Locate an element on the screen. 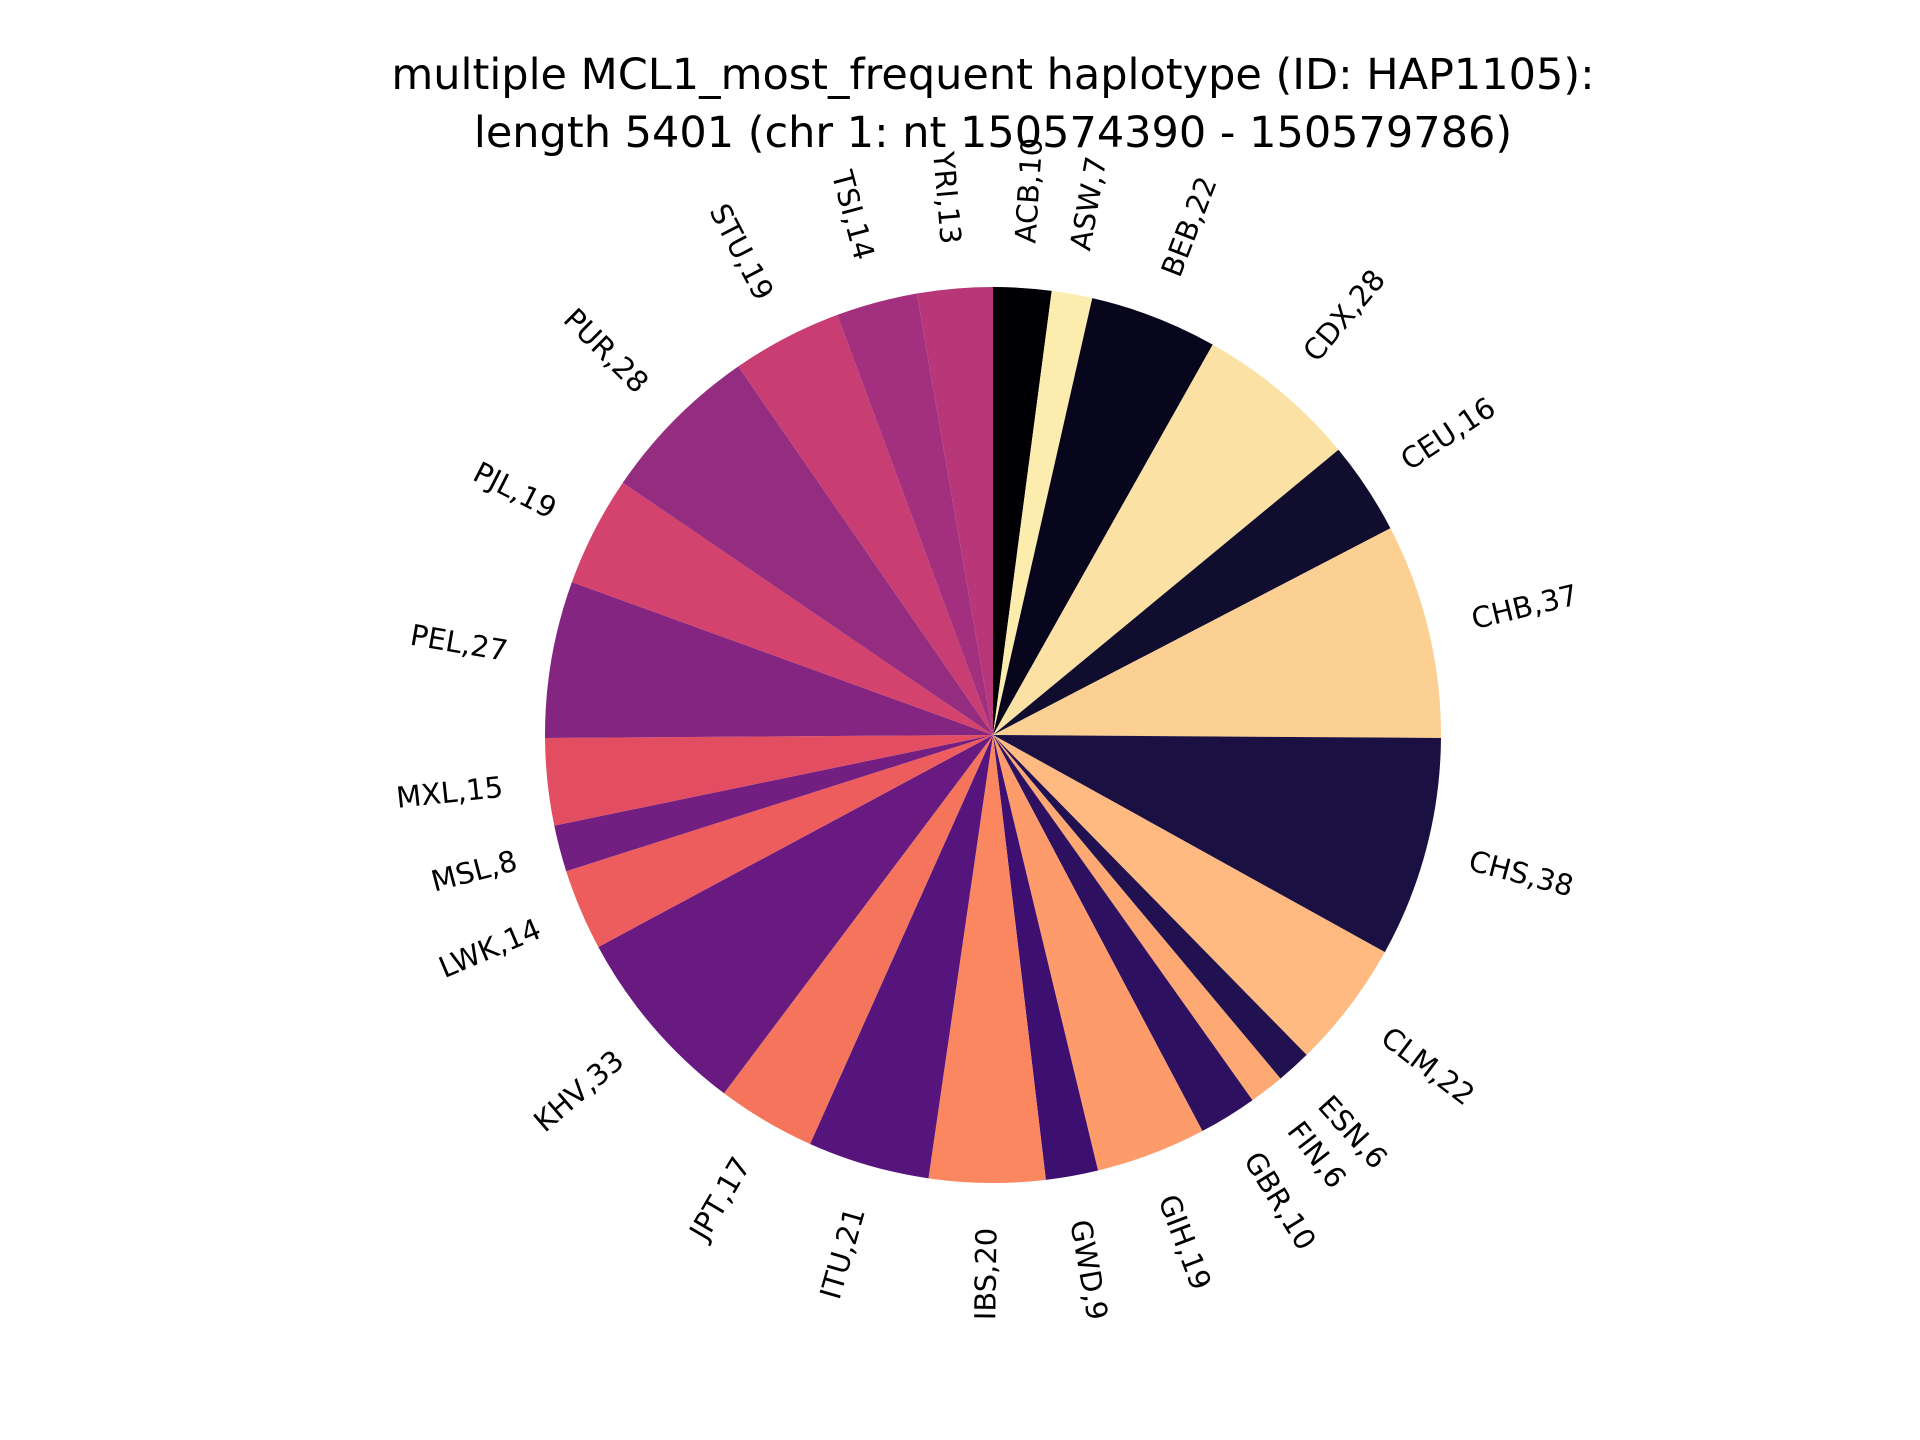 The height and width of the screenshot is (1440, 1920). pie-slice-pur is located at coordinates (807, 550).